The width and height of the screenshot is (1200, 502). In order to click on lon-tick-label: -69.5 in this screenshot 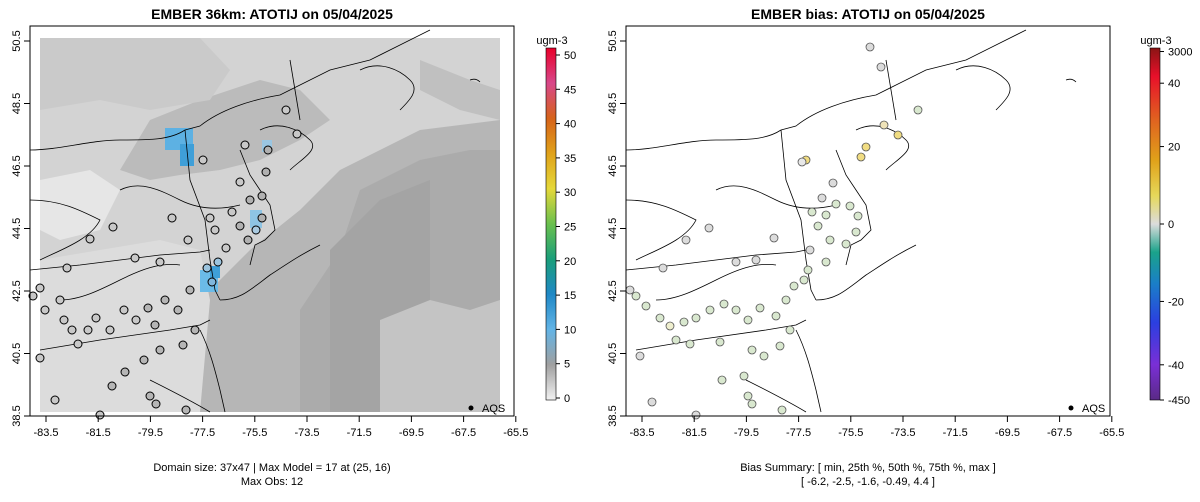, I will do `click(411, 433)`.